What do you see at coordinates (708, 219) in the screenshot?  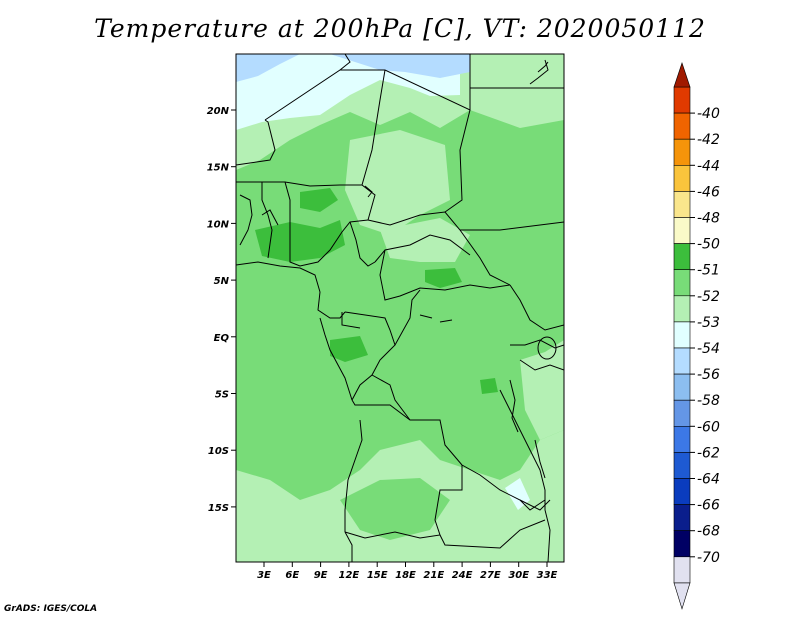 I see `colorbar-label: -48` at bounding box center [708, 219].